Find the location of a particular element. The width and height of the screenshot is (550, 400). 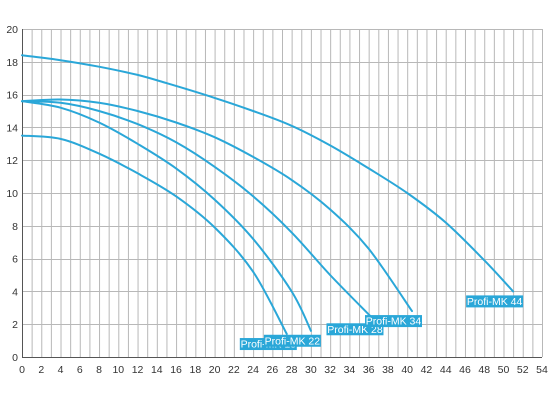

x-tick-label: 10 is located at coordinates (118, 370).